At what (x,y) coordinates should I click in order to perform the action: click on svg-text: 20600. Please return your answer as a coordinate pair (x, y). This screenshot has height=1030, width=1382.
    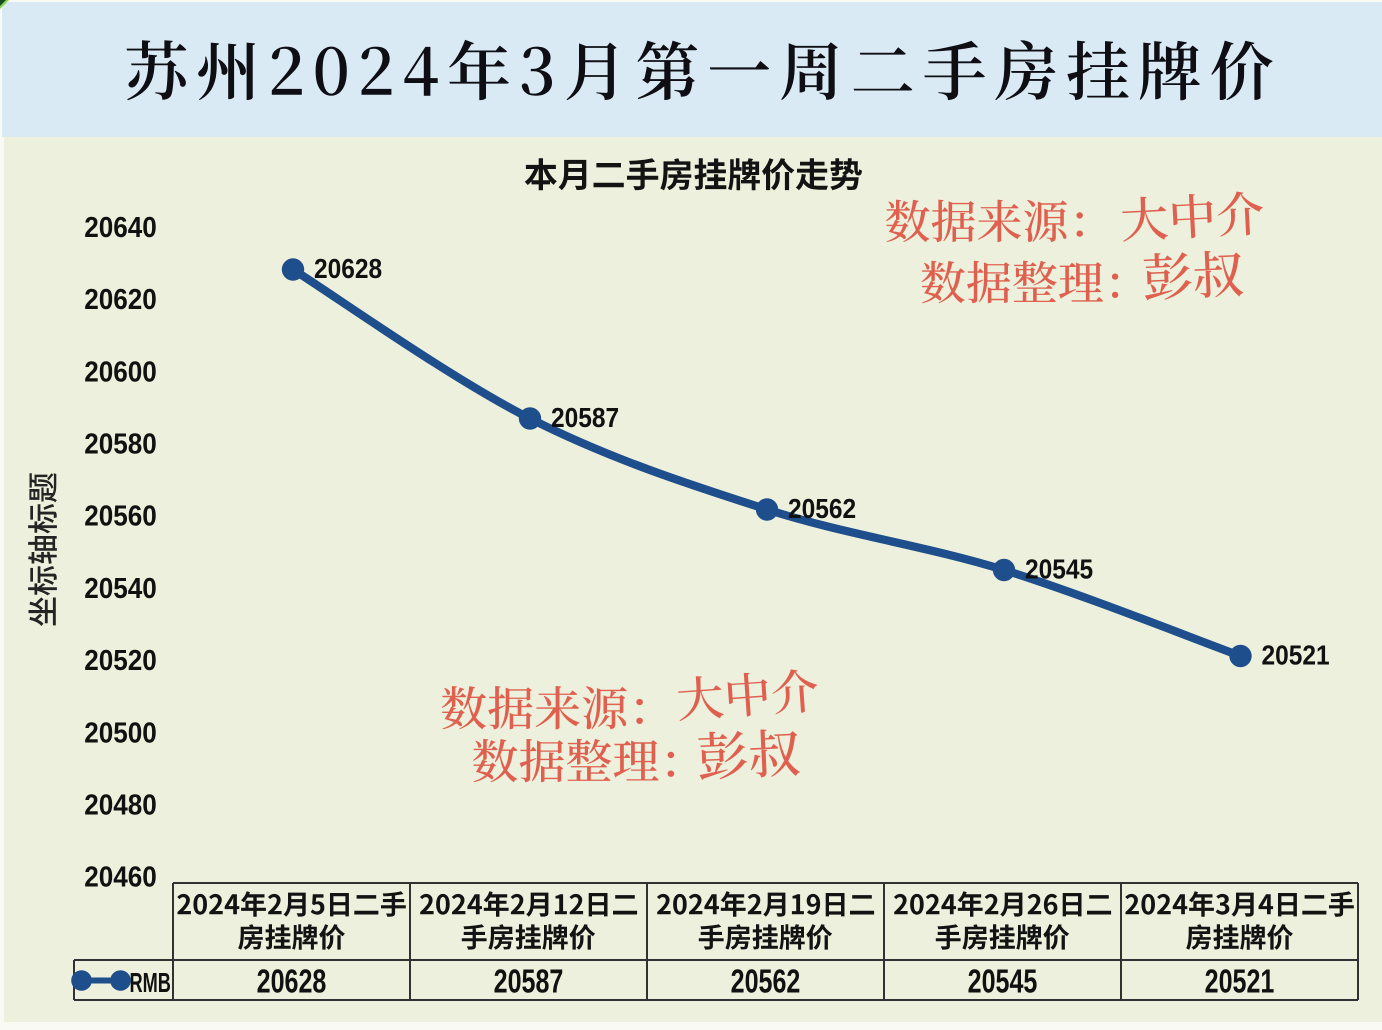
    Looking at the image, I should click on (120, 371).